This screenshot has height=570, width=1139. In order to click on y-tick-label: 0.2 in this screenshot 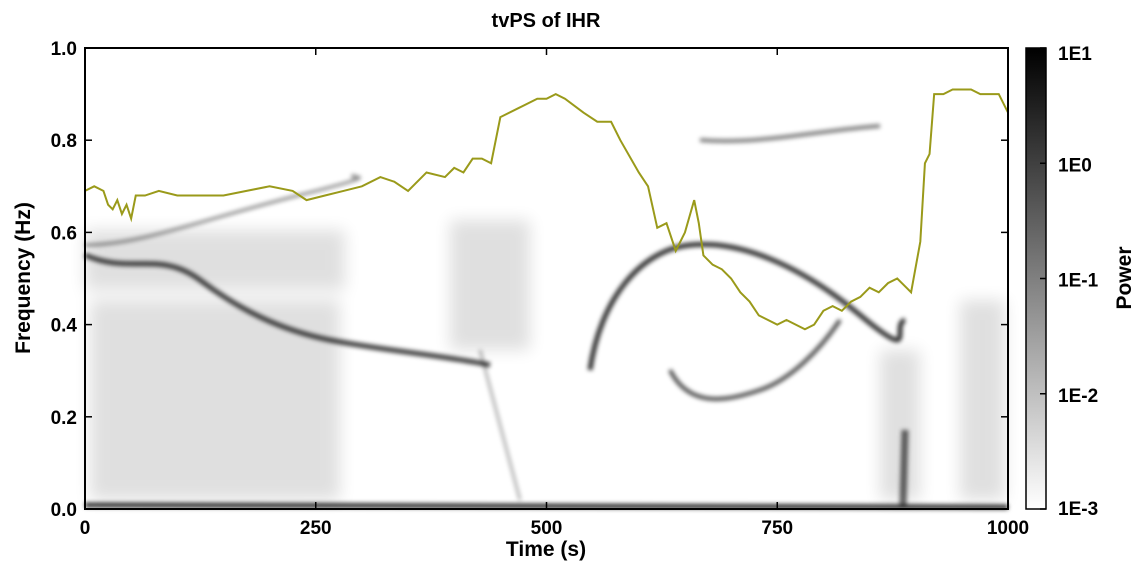, I will do `click(64, 418)`.